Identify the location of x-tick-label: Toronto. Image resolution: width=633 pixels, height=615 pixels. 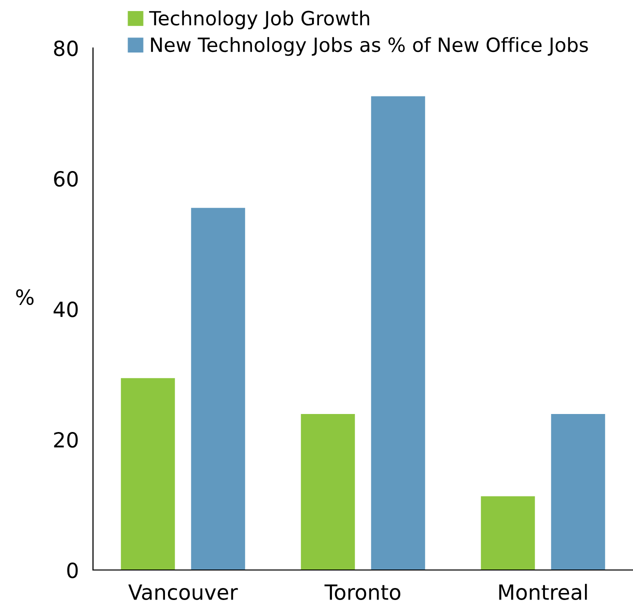
(362, 592).